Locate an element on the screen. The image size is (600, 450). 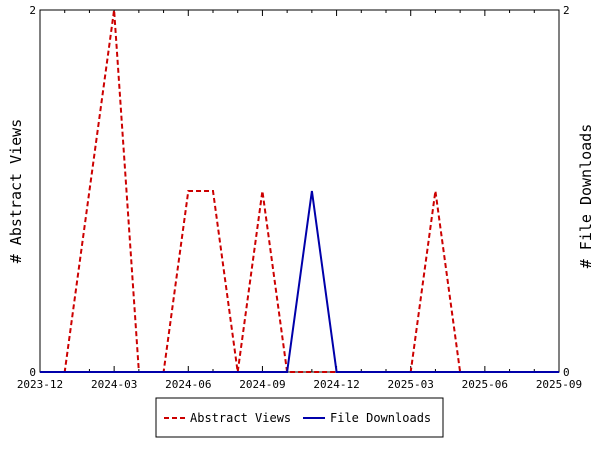
x-tick-label: 2025-06 is located at coordinates (485, 384).